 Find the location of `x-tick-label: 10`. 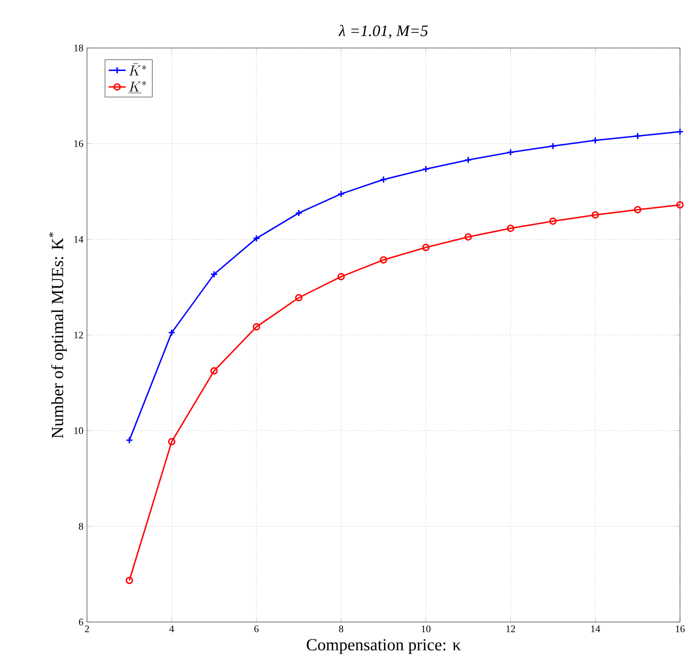

x-tick-label: 10 is located at coordinates (426, 629).